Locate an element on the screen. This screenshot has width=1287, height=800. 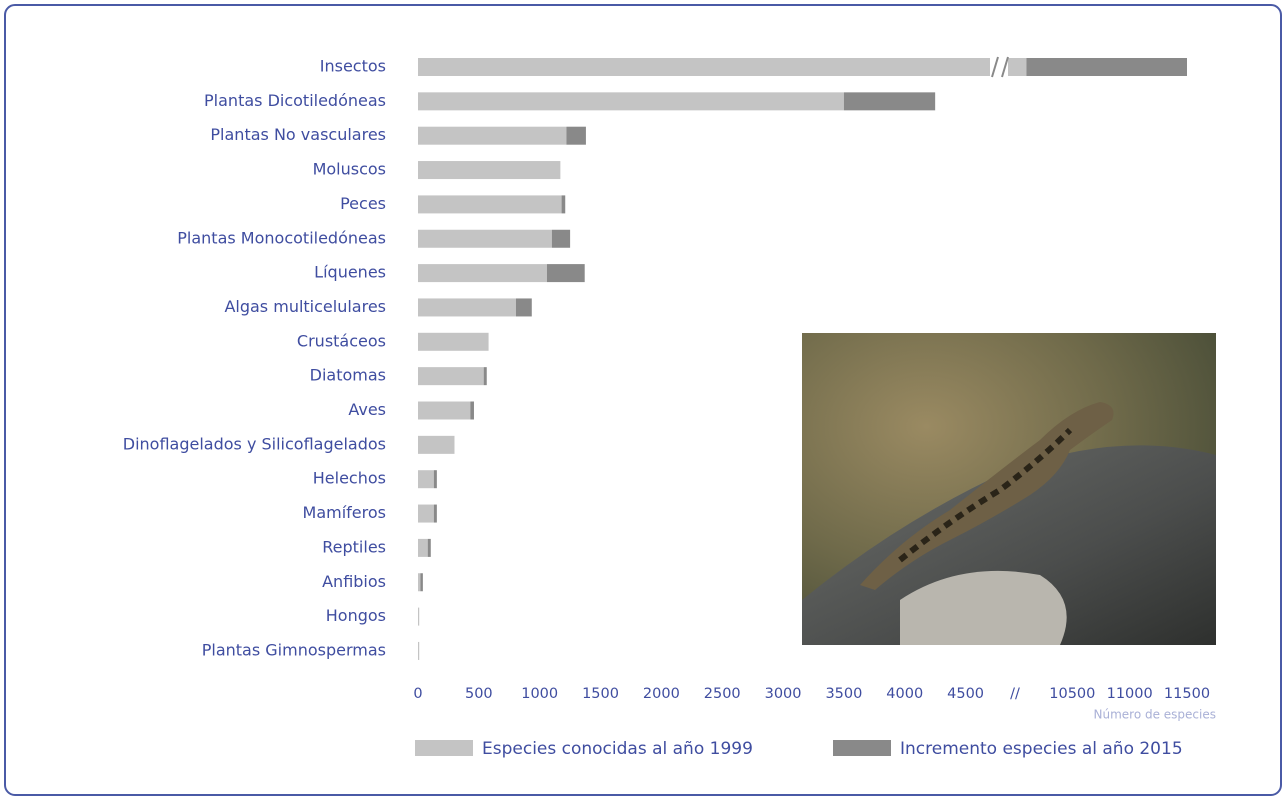
x-tick-label: 11000 is located at coordinates (1130, 694).